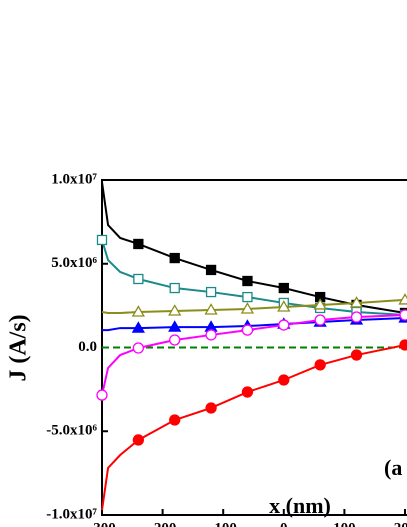  Describe the element at coordinates (163, 523) in the screenshot. I see `x-tick-label: -200` at that location.